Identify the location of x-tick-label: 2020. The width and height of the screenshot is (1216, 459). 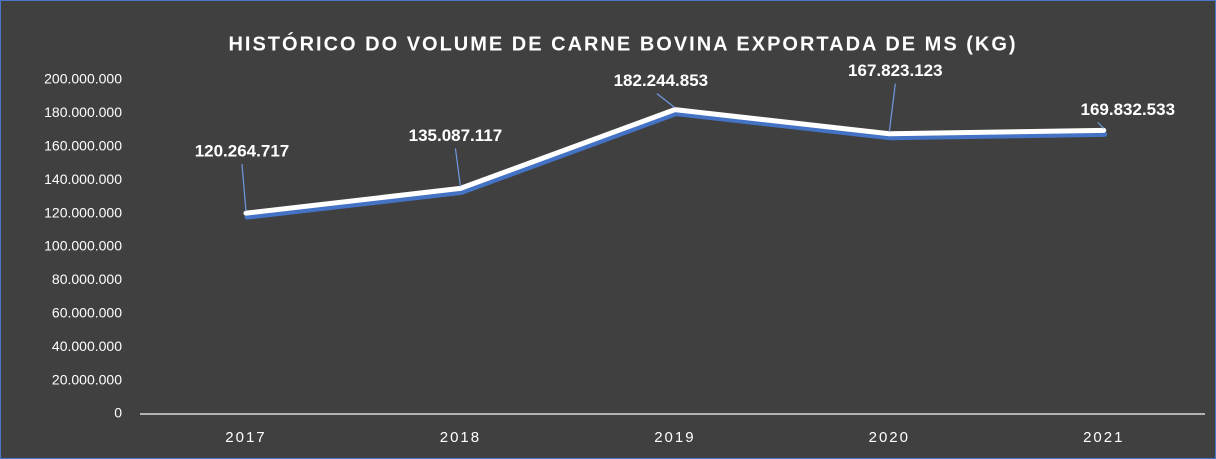
(889, 437).